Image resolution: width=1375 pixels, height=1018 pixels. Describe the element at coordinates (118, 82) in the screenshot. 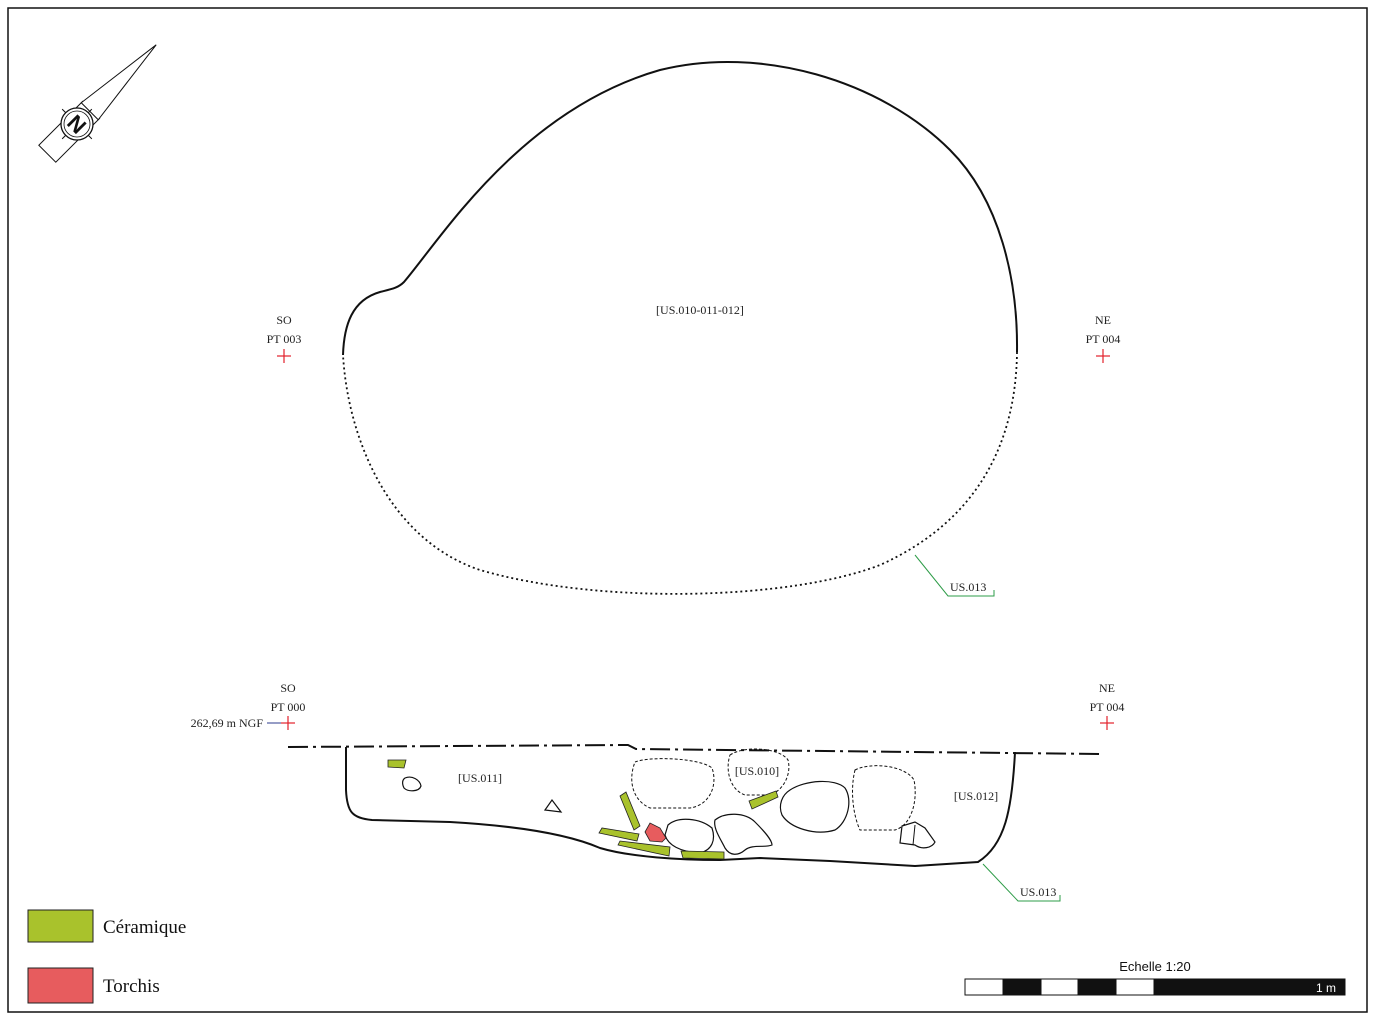

I see `north-arrow-needle` at that location.